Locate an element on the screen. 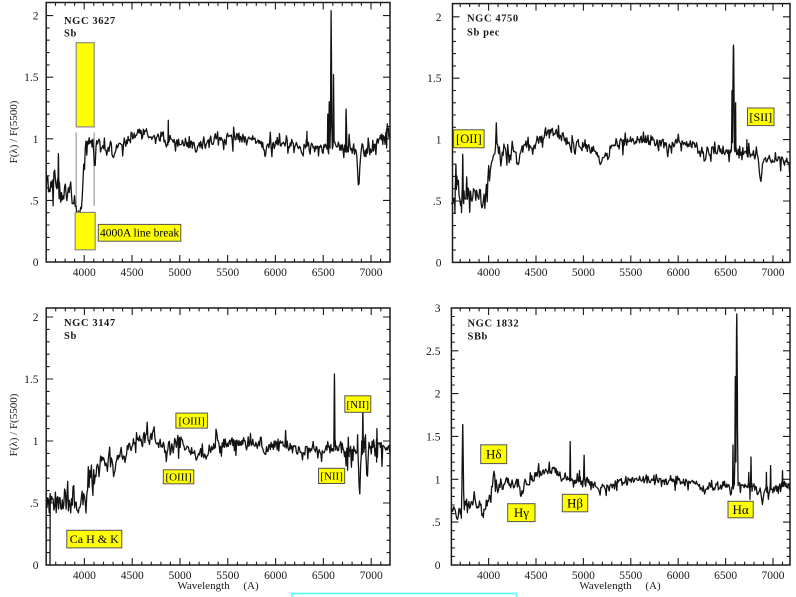 The width and height of the screenshot is (796, 597). svg-text: SBb is located at coordinates (478, 337).